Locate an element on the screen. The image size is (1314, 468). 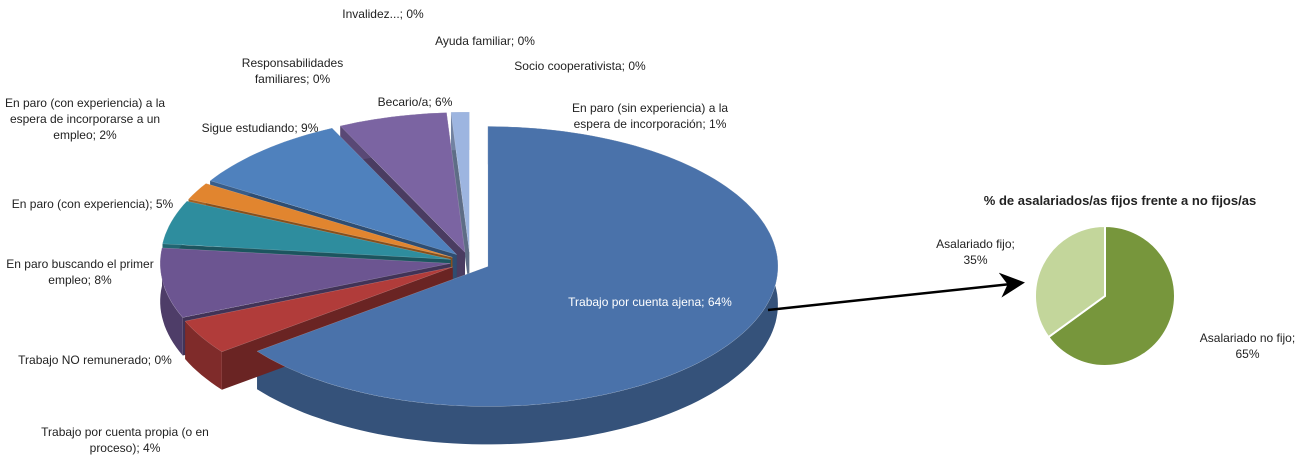
label-value: 8% is located at coordinates (103, 280).